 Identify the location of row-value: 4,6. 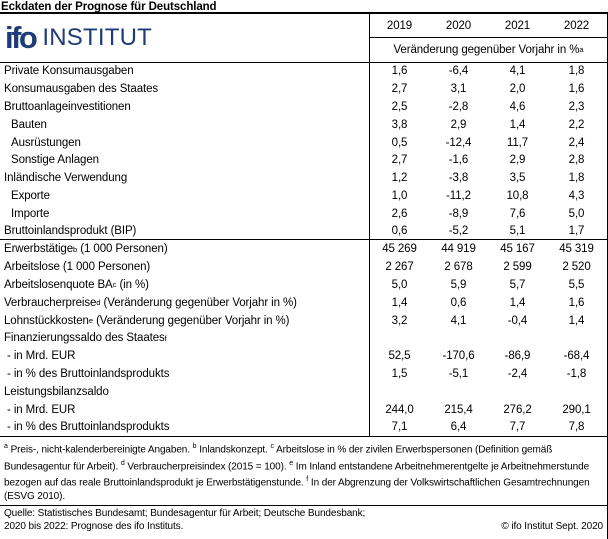
(517, 106).